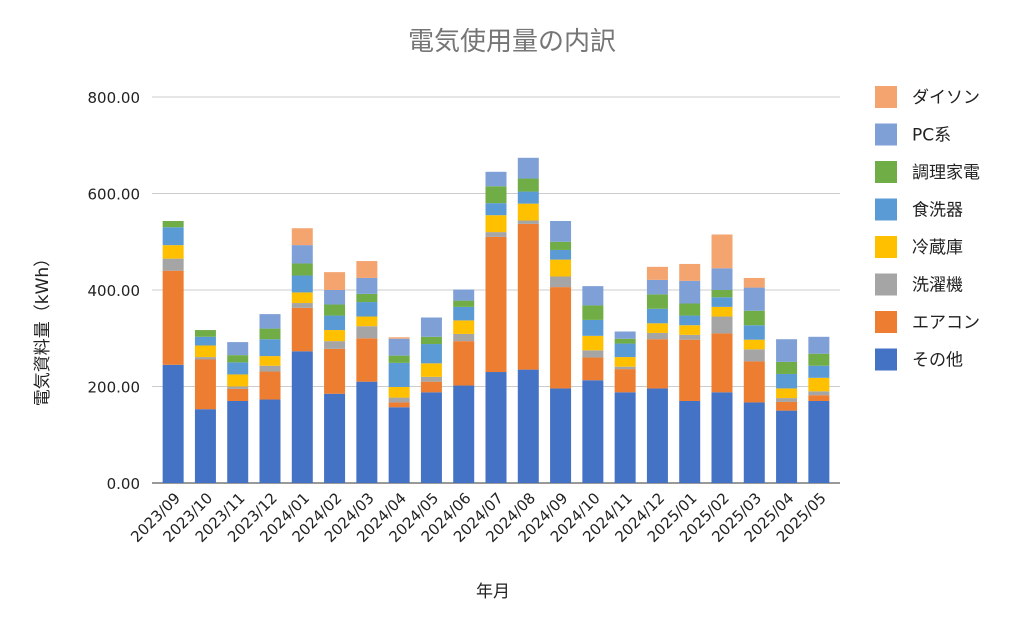  Describe the element at coordinates (114, 291) in the screenshot. I see `y-tick-label: 400.00` at that location.